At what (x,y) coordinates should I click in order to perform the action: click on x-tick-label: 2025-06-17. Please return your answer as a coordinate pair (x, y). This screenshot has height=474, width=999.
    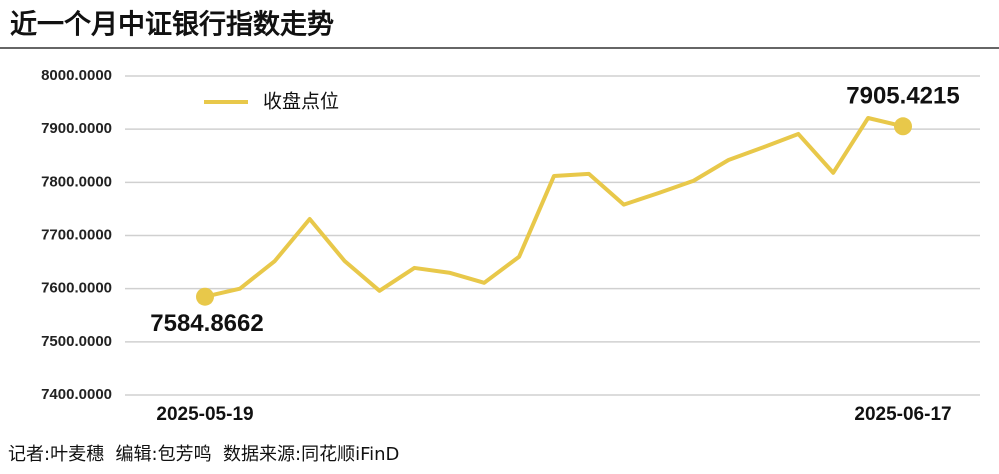
    Looking at the image, I should click on (902, 414).